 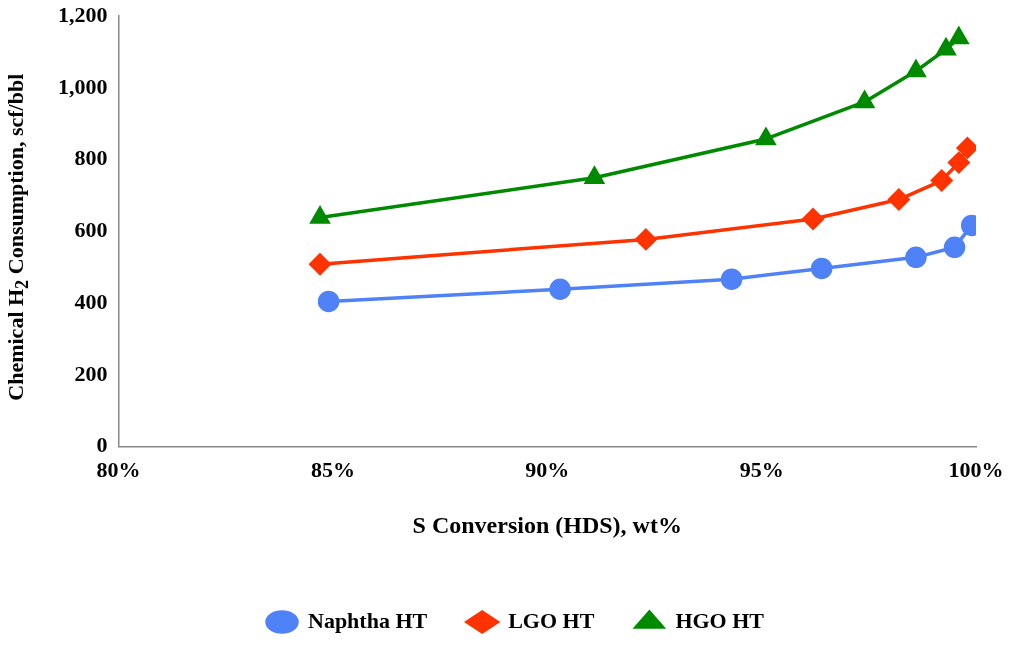 I want to click on y-tick-label: 1,000, so click(x=83, y=86).